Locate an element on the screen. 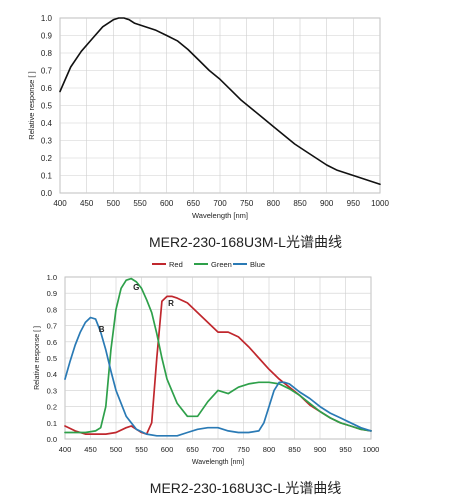 The height and width of the screenshot is (502, 471). series-annotation-green: G is located at coordinates (136, 287).